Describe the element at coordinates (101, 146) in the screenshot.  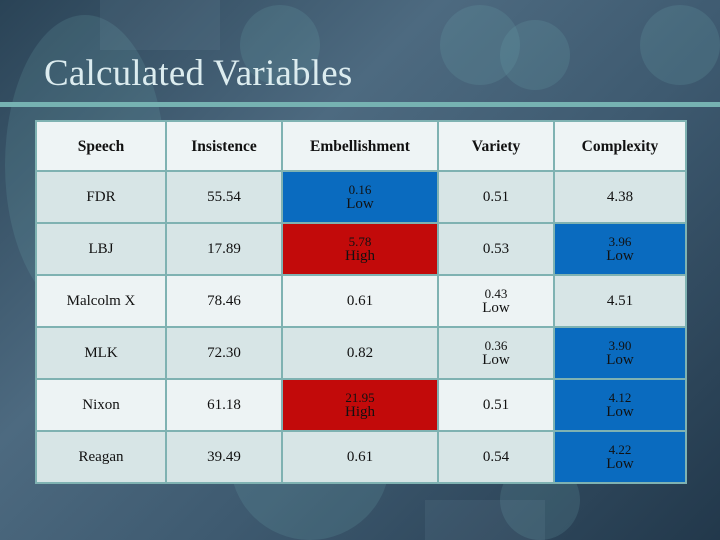
I see `header-speech: Speech` at that location.